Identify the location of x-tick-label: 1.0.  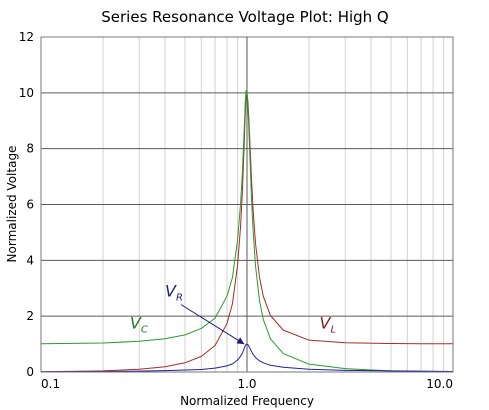
(246, 384).